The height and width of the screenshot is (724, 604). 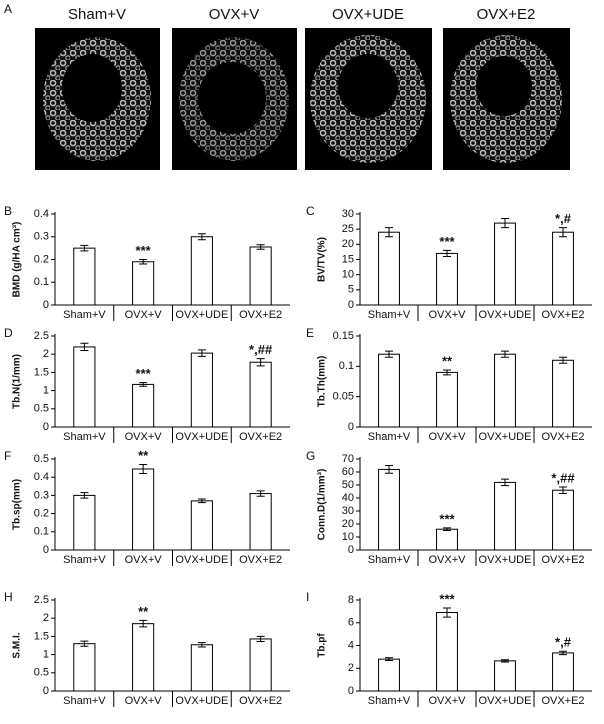 What do you see at coordinates (310, 211) in the screenshot?
I see `panel-letter: C` at bounding box center [310, 211].